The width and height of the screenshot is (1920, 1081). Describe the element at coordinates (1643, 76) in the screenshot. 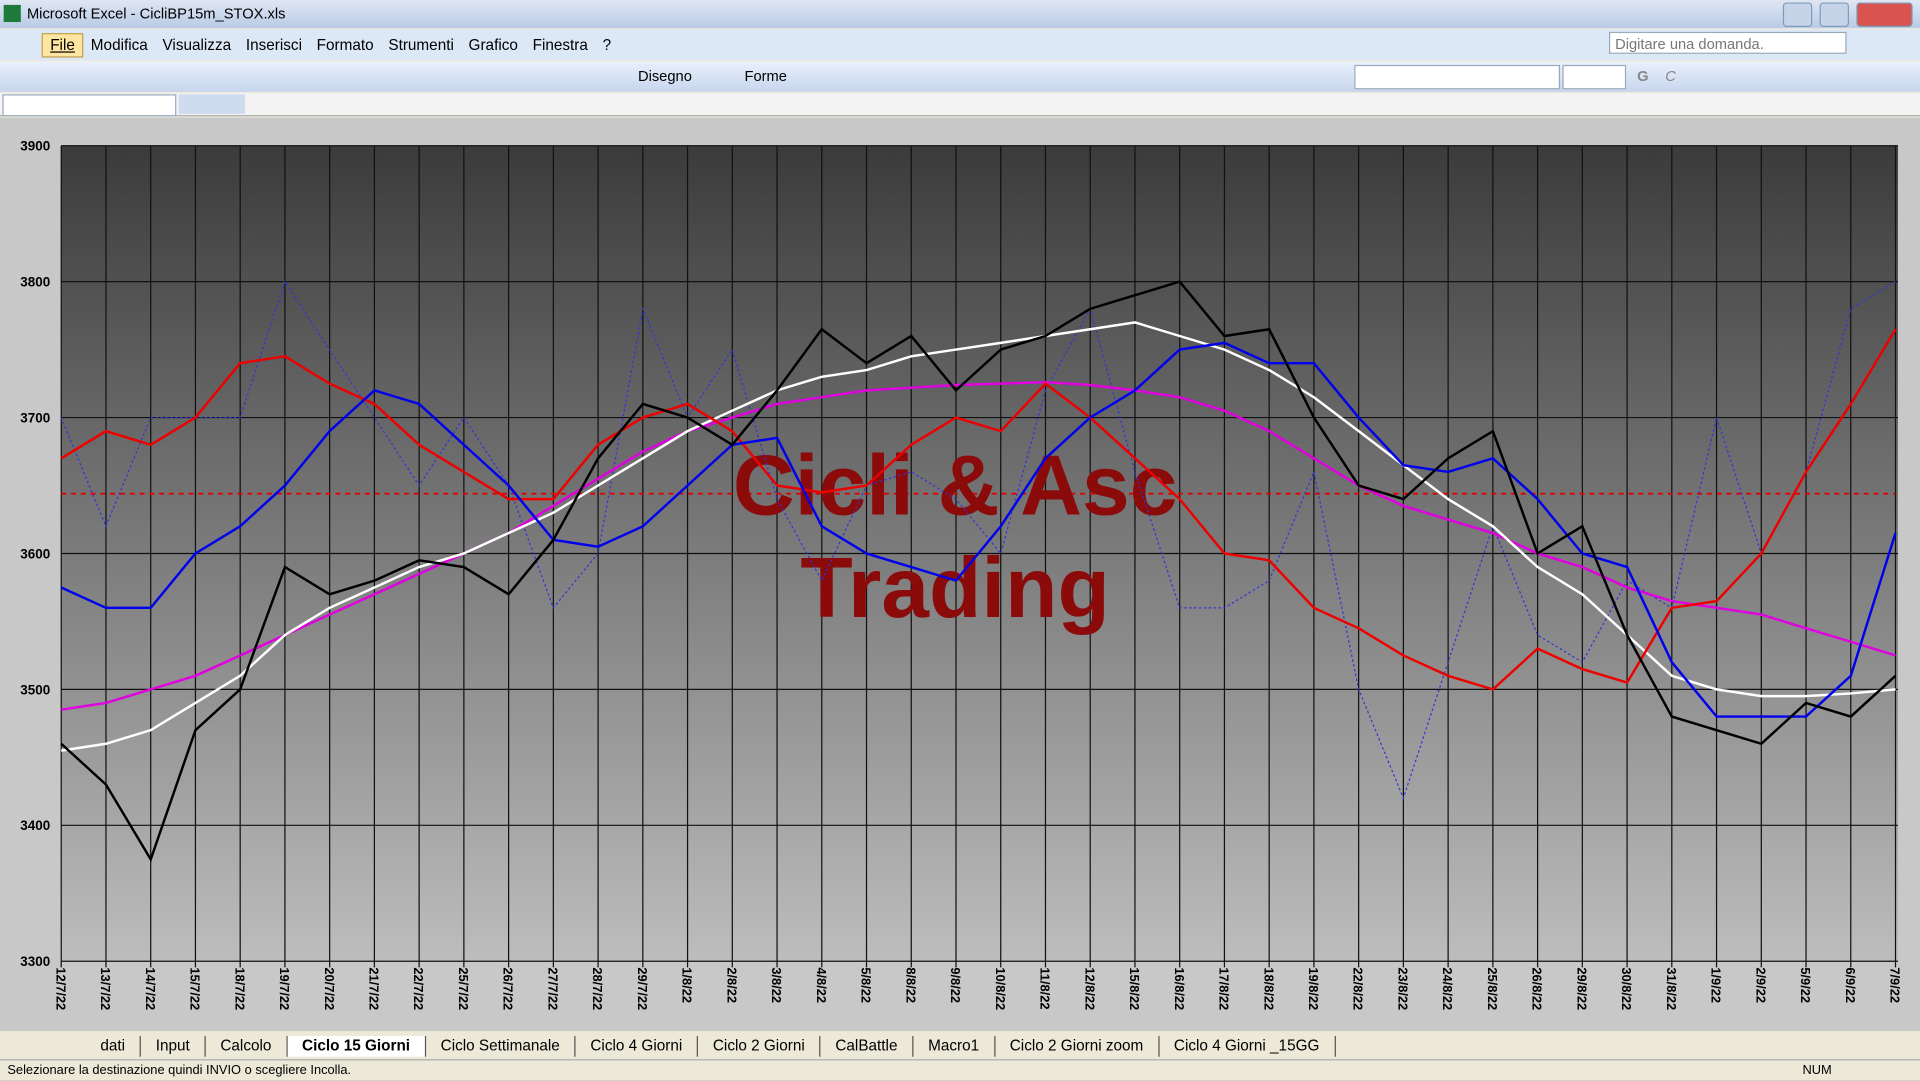

I see `bold-button: G` at that location.